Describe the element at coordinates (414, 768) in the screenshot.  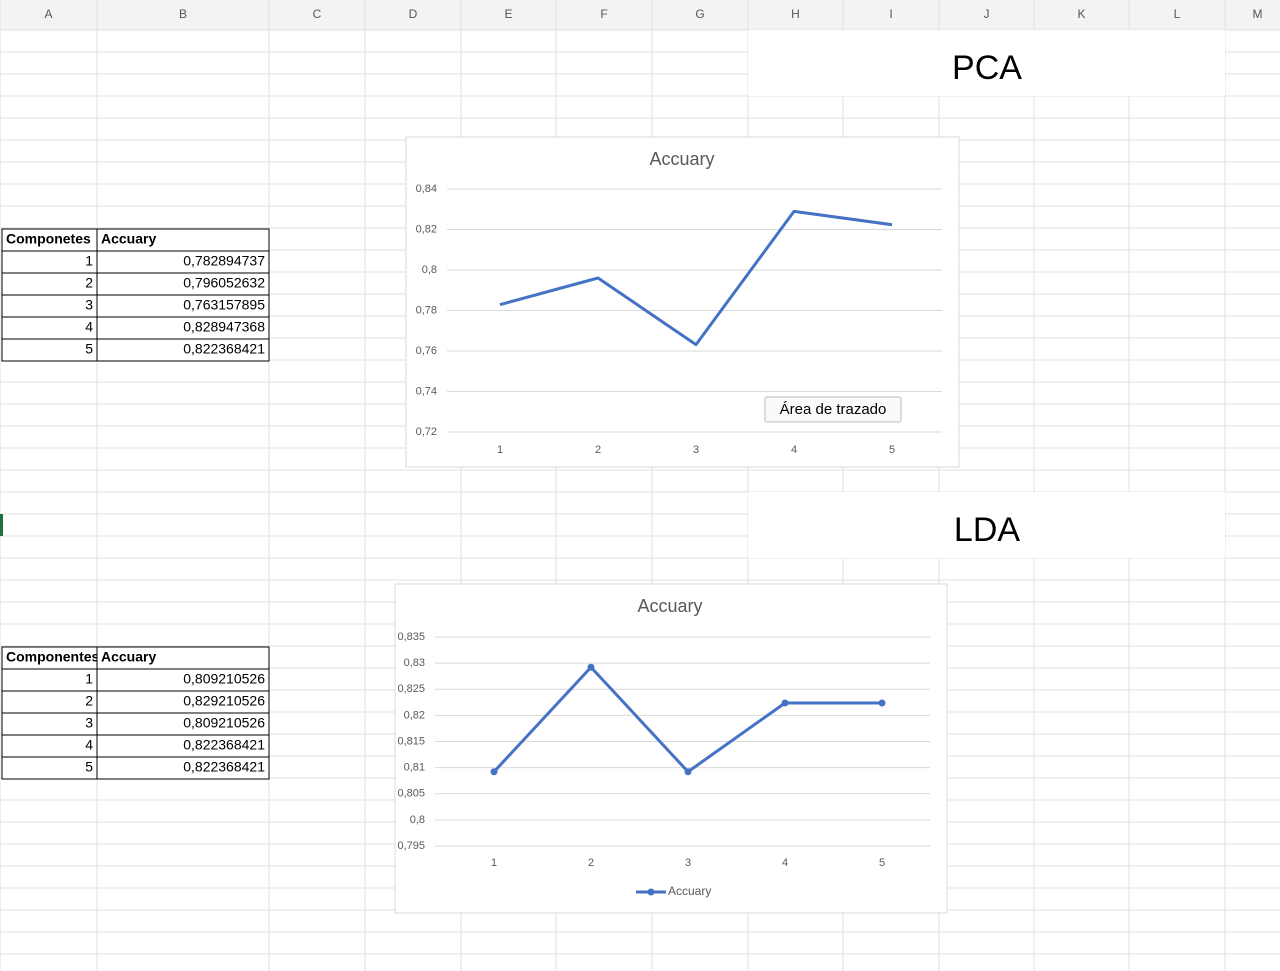
I see `y-tick-label: 0,81` at that location.